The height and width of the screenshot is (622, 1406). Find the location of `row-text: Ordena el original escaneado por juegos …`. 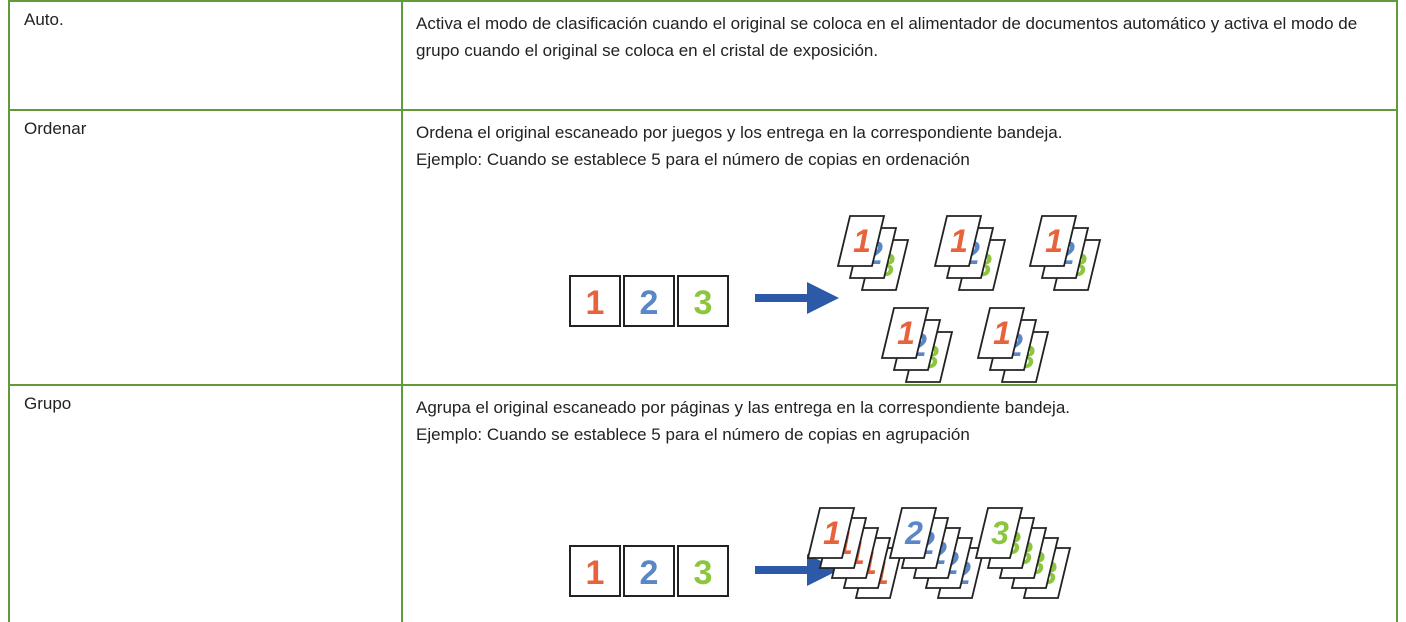

row-text: Ordena el original escaneado por juegos … is located at coordinates (896, 146).